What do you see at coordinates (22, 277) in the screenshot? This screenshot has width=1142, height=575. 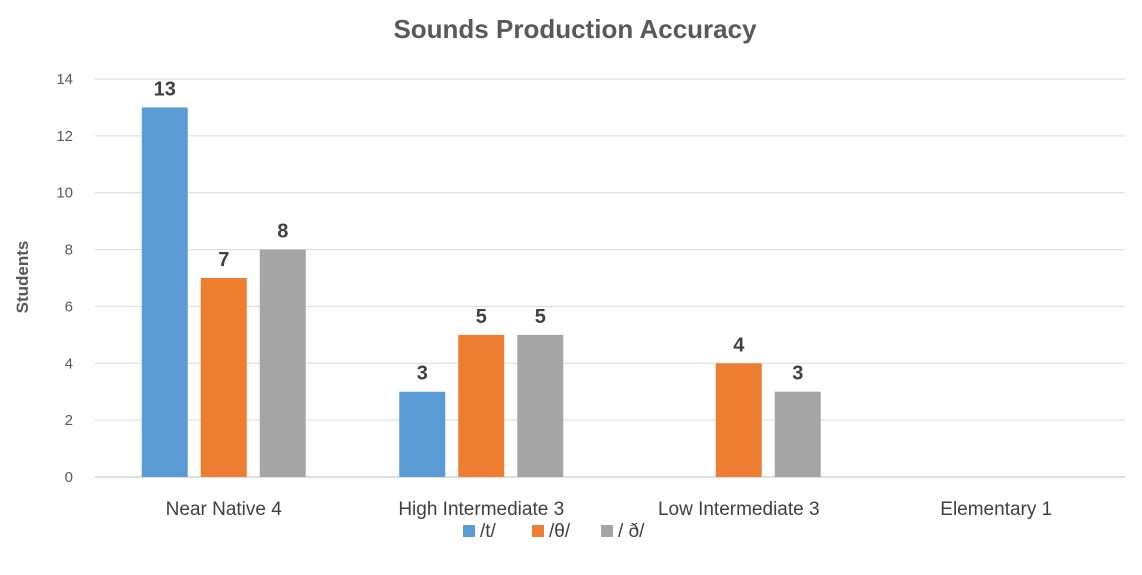 I see `y-axis-label: Students` at bounding box center [22, 277].